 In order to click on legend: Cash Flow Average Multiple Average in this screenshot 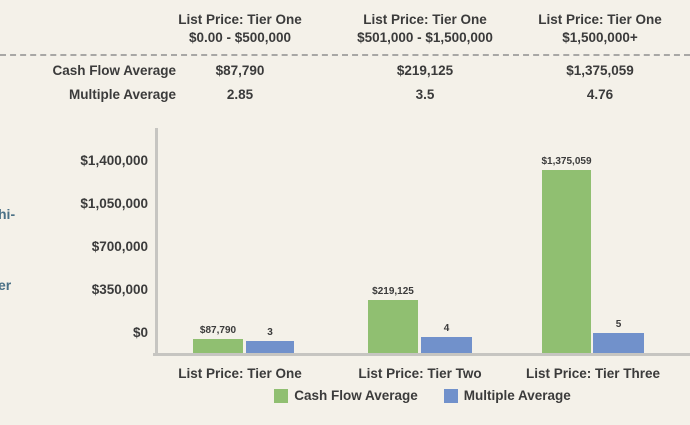, I will do `click(422, 396)`.